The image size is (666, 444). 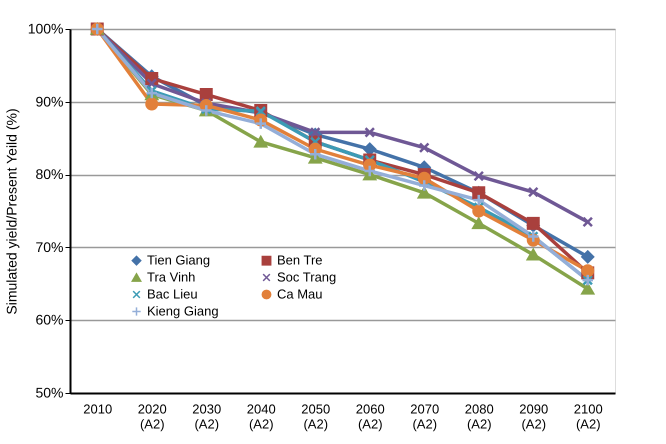 What do you see at coordinates (300, 260) in the screenshot?
I see `legend-label: Ben Tre` at bounding box center [300, 260].